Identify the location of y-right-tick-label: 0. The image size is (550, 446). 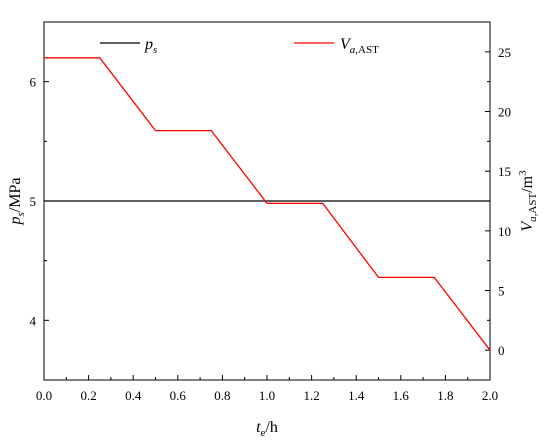
(501, 350).